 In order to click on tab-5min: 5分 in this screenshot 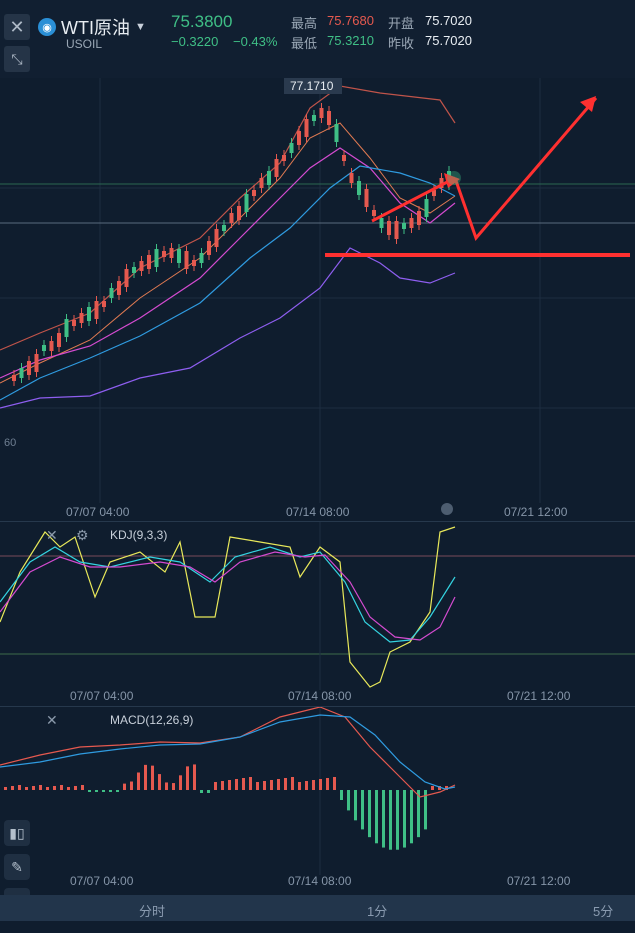, I will do `click(603, 911)`.